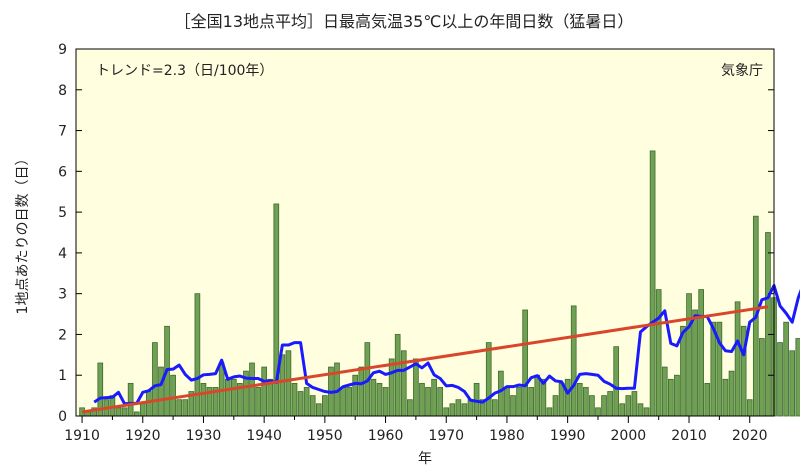  What do you see at coordinates (373, 397) in the screenshot?
I see `bar-1958` at bounding box center [373, 397].